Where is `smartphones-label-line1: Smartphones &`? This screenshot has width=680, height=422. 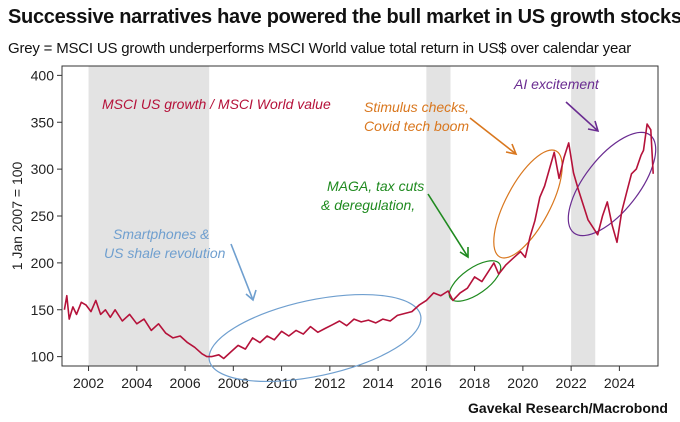
smartphones-label-line1: Smartphones & is located at coordinates (161, 234).